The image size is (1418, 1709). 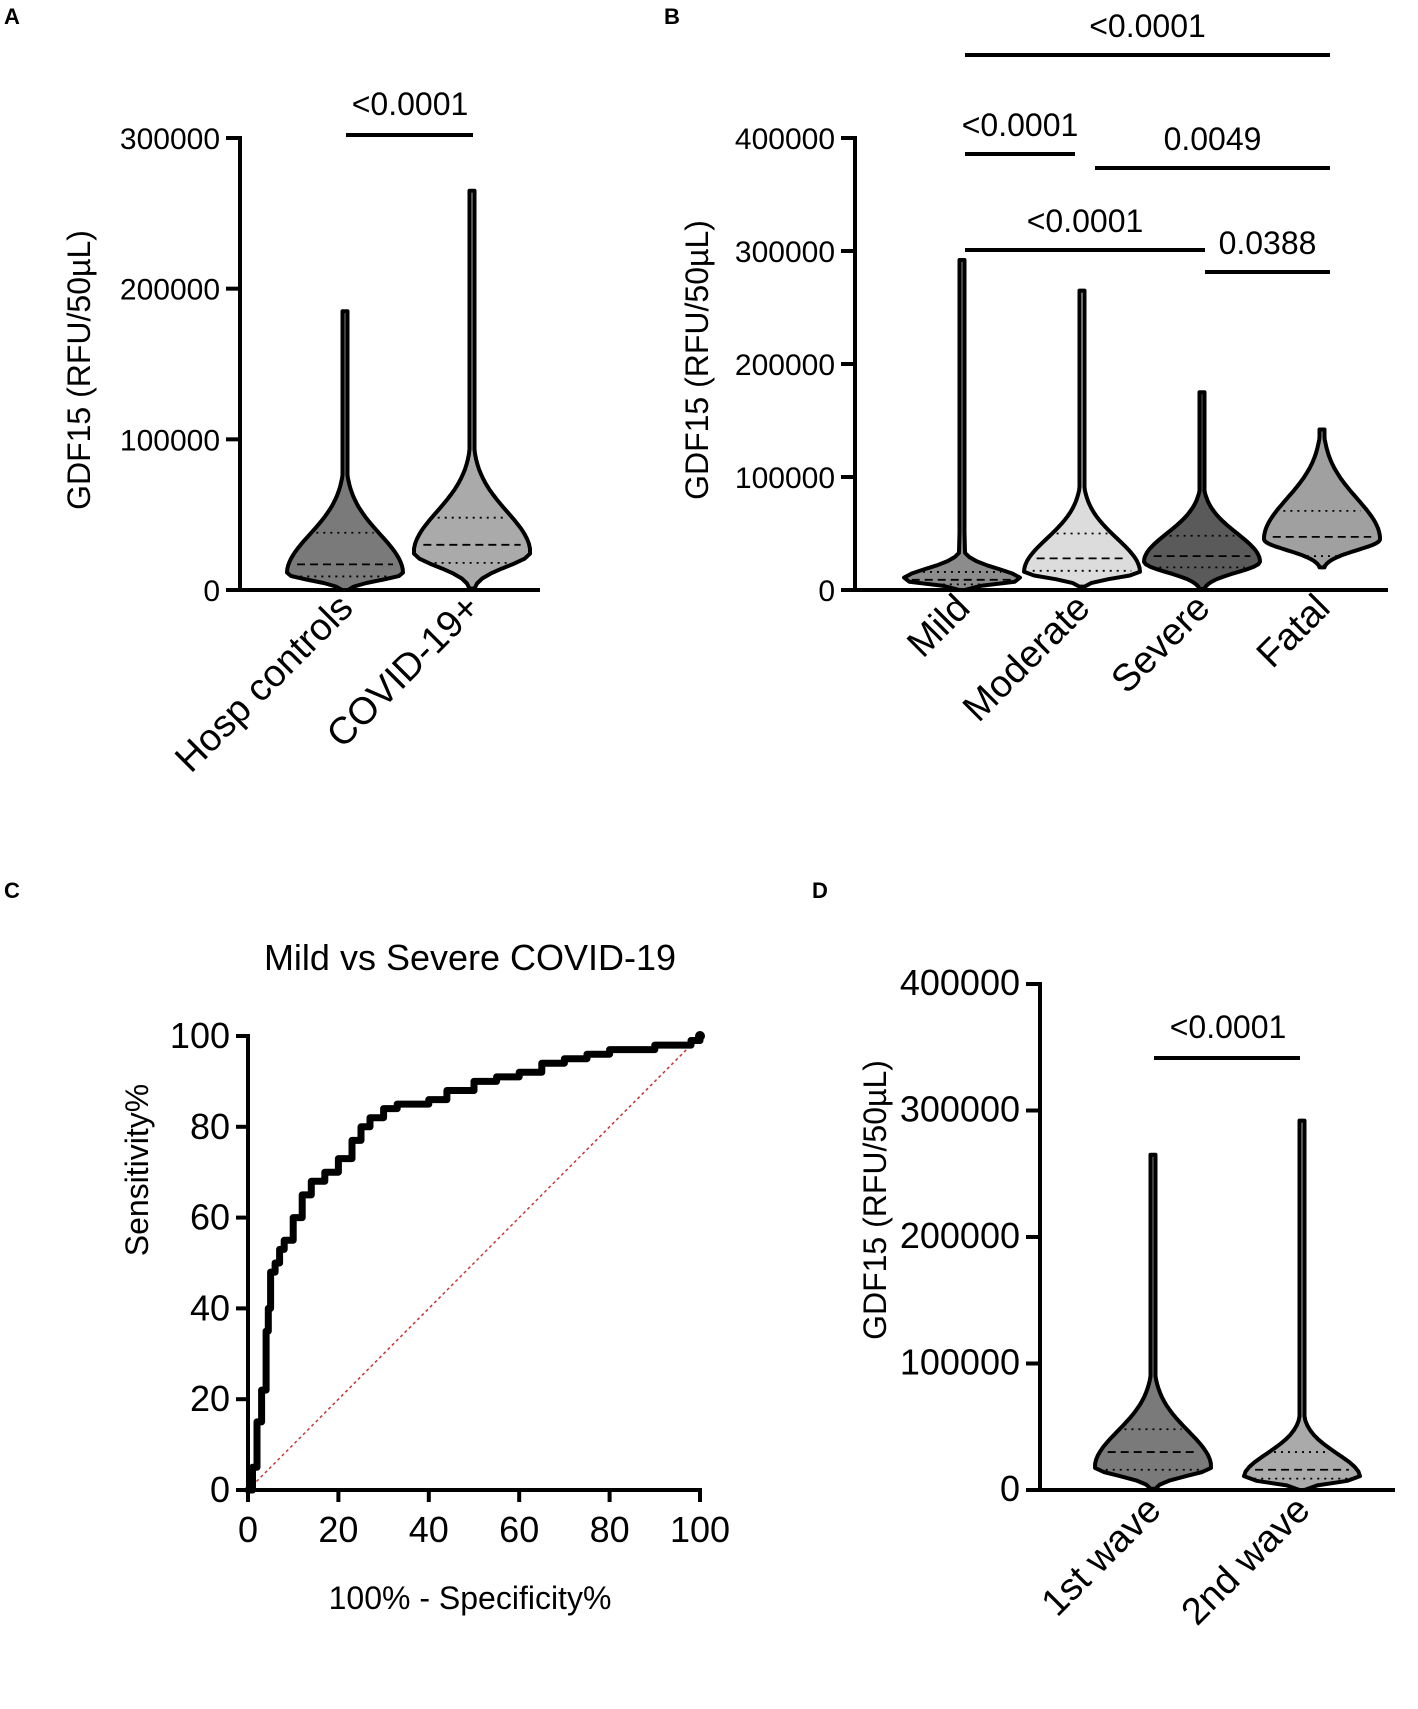 I want to click on roc-end-point, so click(x=700, y=1036).